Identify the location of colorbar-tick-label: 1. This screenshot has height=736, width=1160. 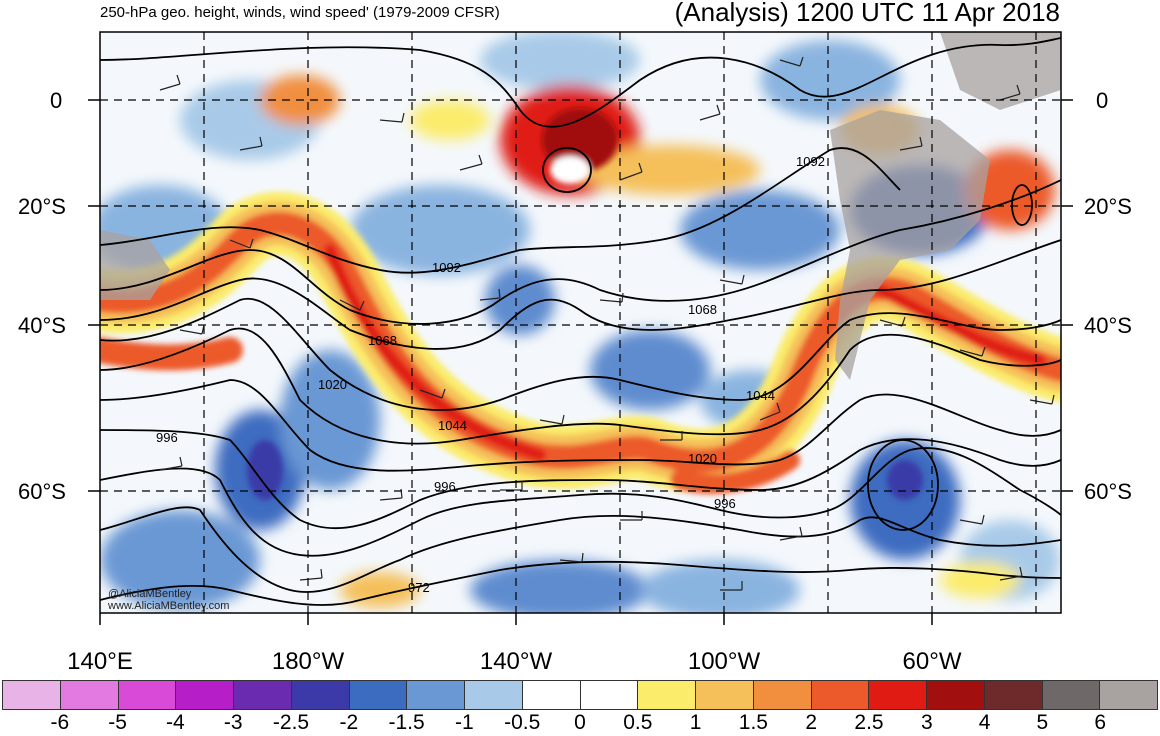
(695, 722).